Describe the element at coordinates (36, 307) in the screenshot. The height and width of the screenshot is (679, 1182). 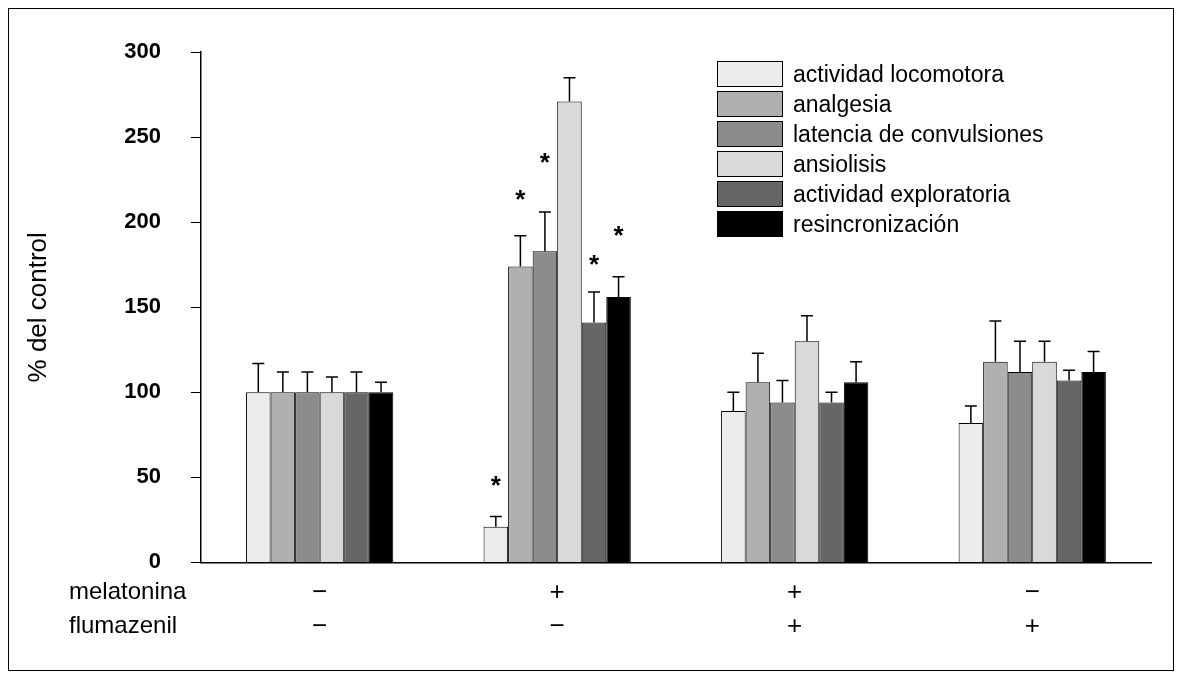
I see `y-axis-title: % del control` at that location.